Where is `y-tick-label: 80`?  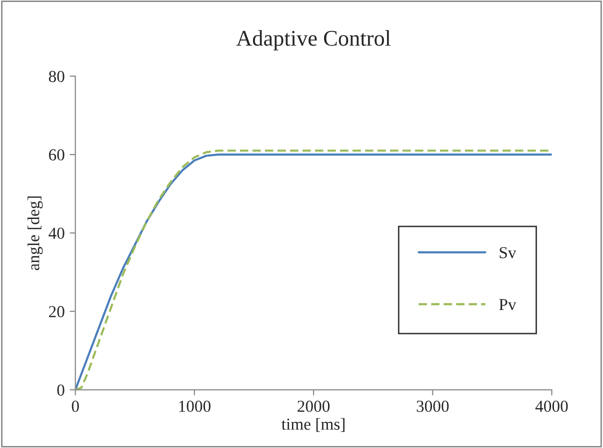
y-tick-label: 80 is located at coordinates (56, 76).